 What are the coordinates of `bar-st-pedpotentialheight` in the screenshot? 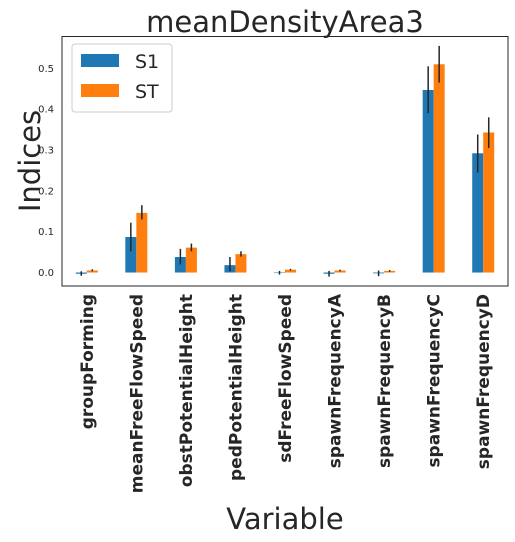 It's located at (241, 263).